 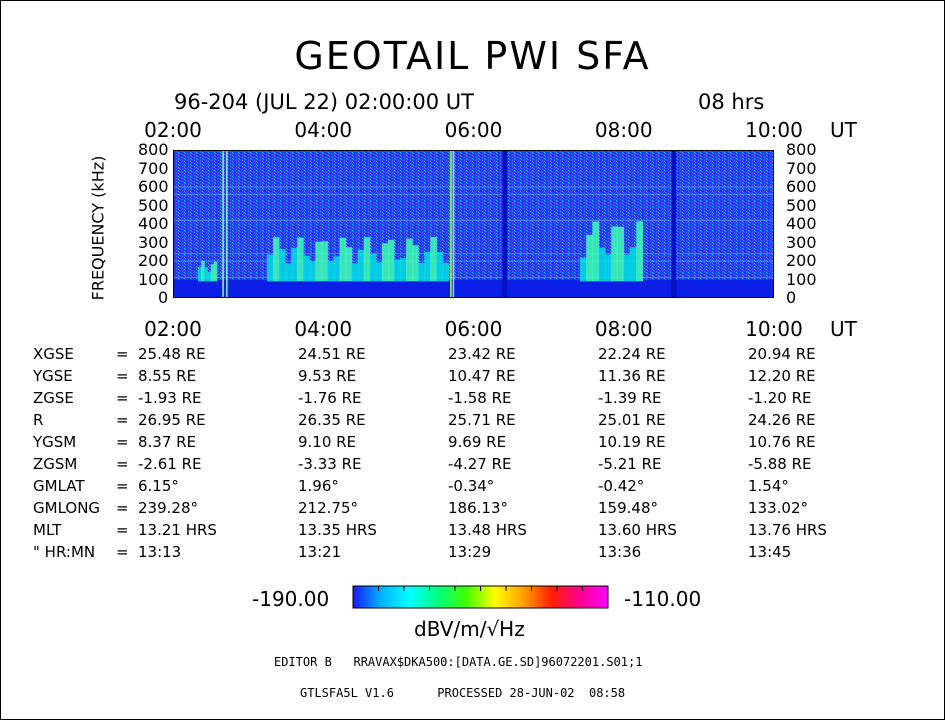 I want to click on right-y-tick: 200, so click(x=801, y=260).